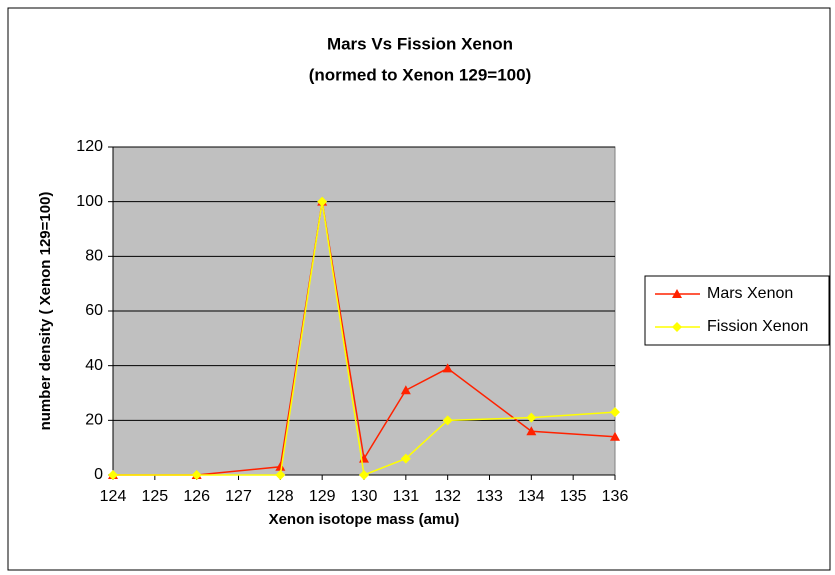 The image size is (835, 575). Describe the element at coordinates (196, 496) in the screenshot. I see `x-tick-label: 126` at that location.